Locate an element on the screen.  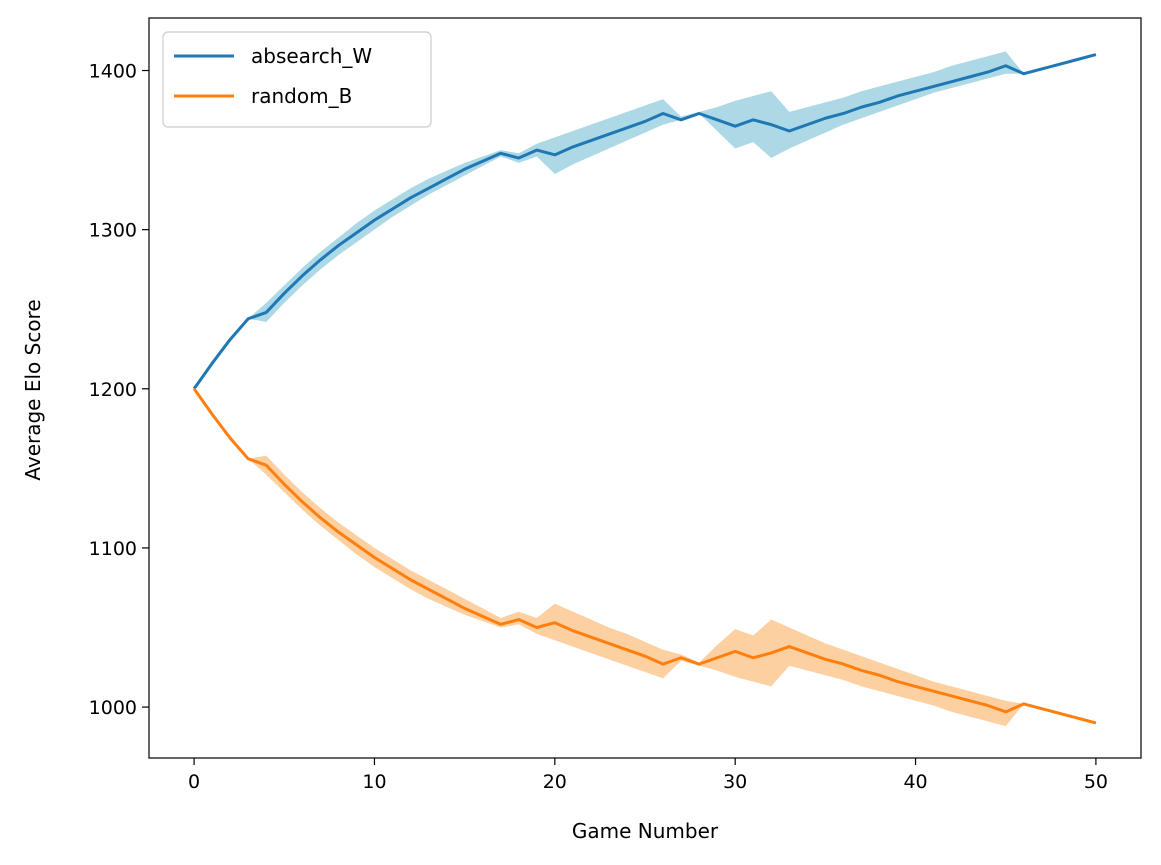
x-tick-label: 50 is located at coordinates (1096, 782).